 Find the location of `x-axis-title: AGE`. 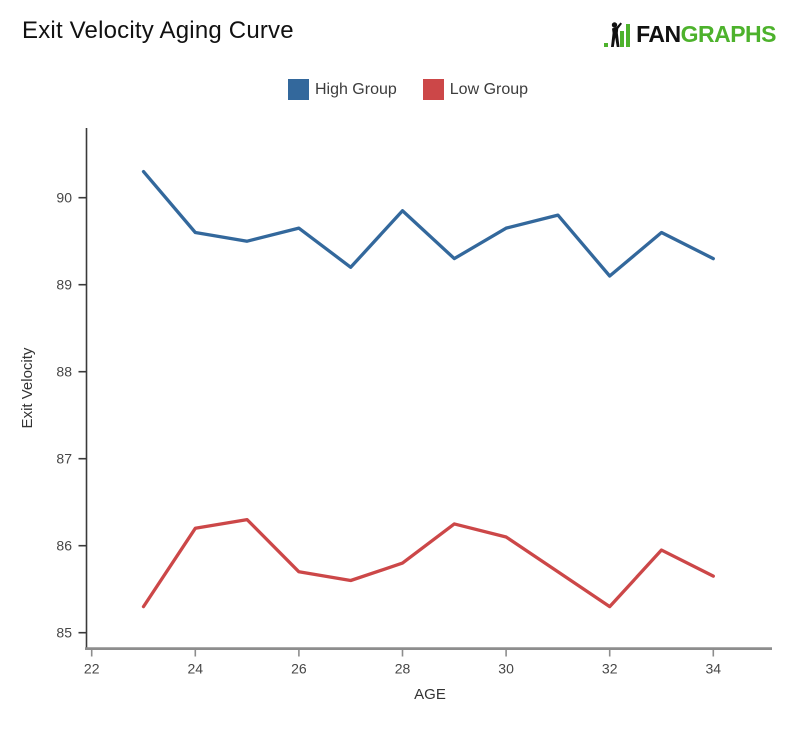

x-axis-title: AGE is located at coordinates (430, 694).